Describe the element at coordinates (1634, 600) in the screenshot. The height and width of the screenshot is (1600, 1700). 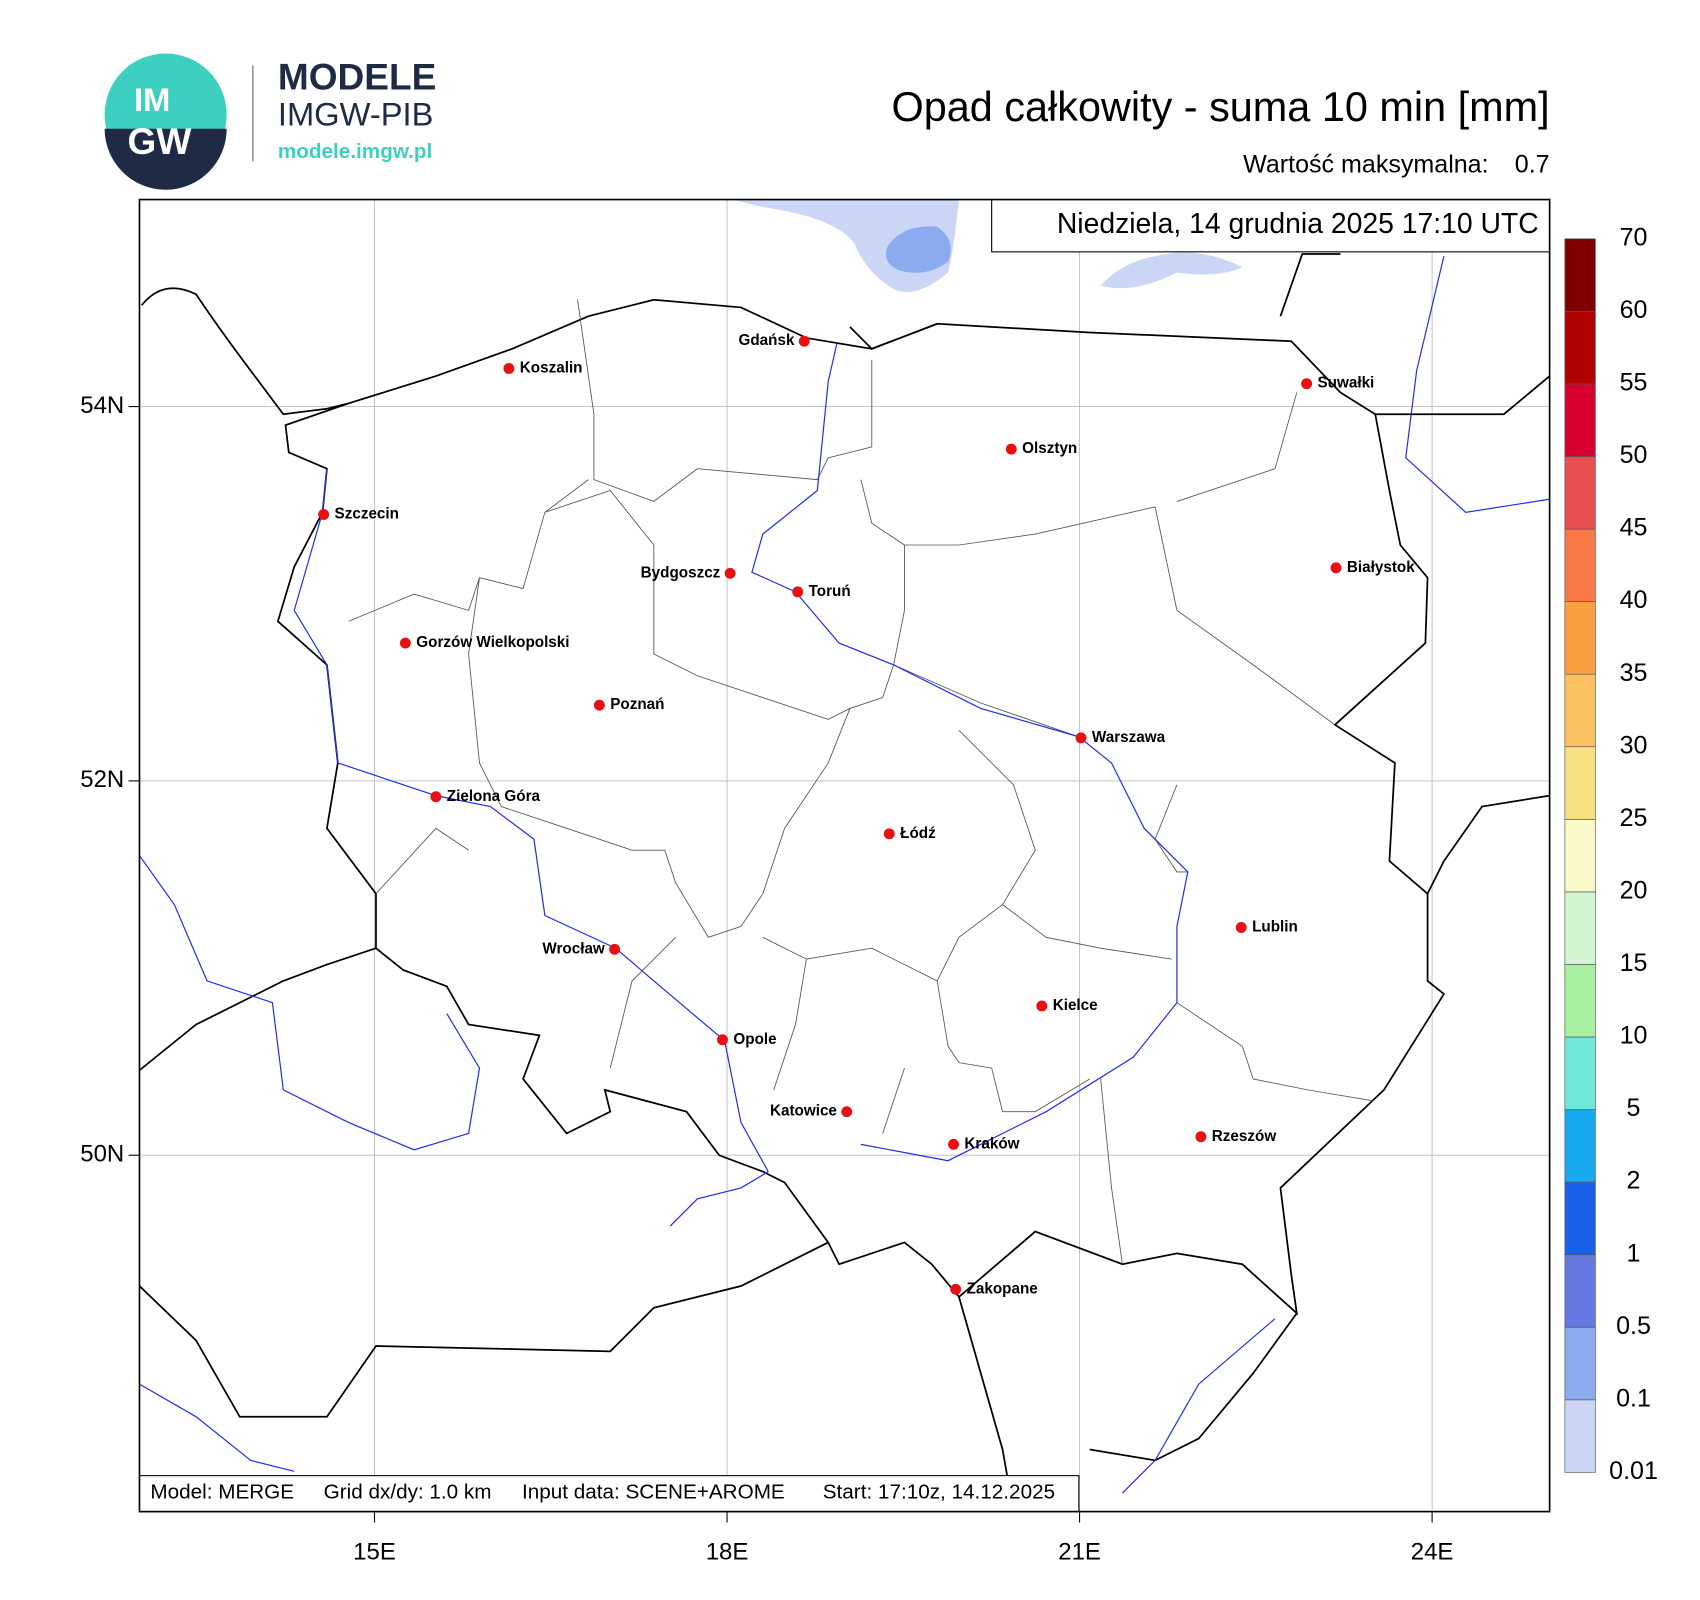
I see `colorbar-label: 40` at that location.